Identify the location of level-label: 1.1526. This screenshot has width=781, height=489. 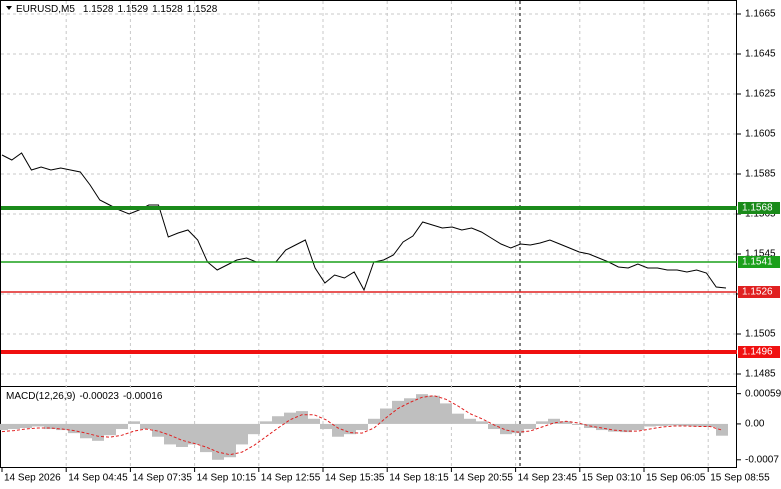
(757, 292).